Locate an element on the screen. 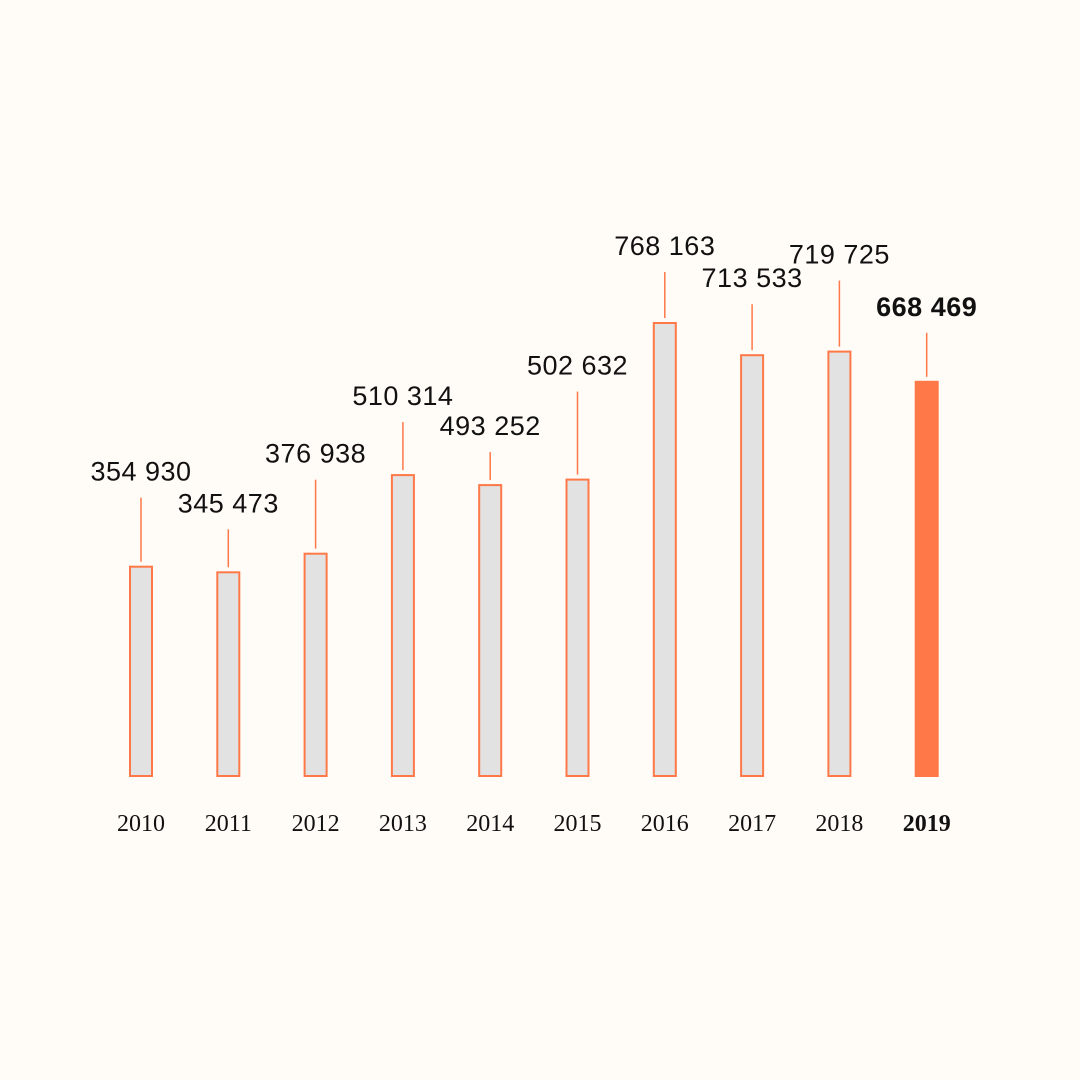  year-label-2014: 2014 is located at coordinates (490, 824).